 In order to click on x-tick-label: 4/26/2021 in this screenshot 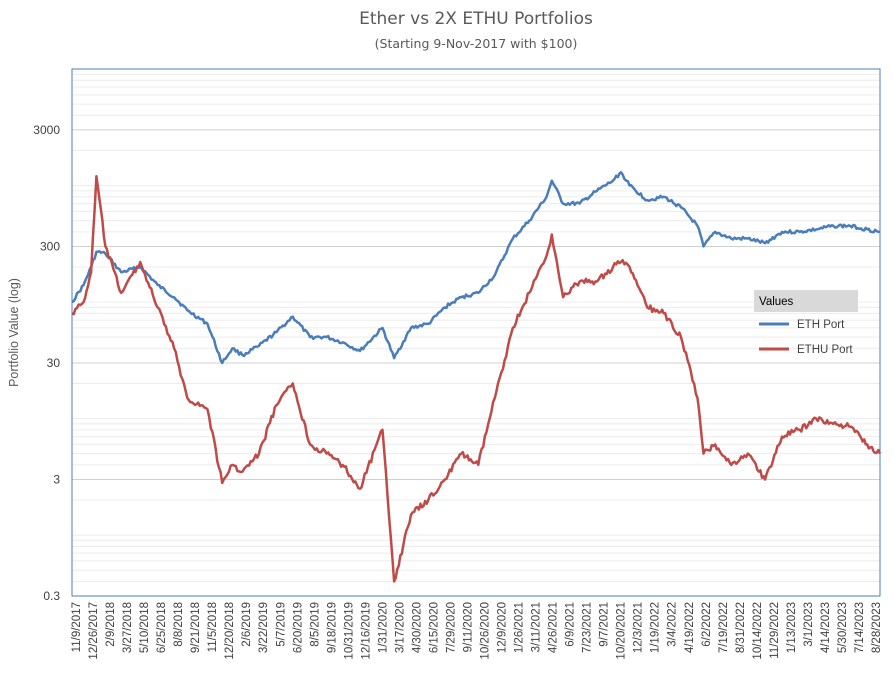, I will do `click(554, 627)`.